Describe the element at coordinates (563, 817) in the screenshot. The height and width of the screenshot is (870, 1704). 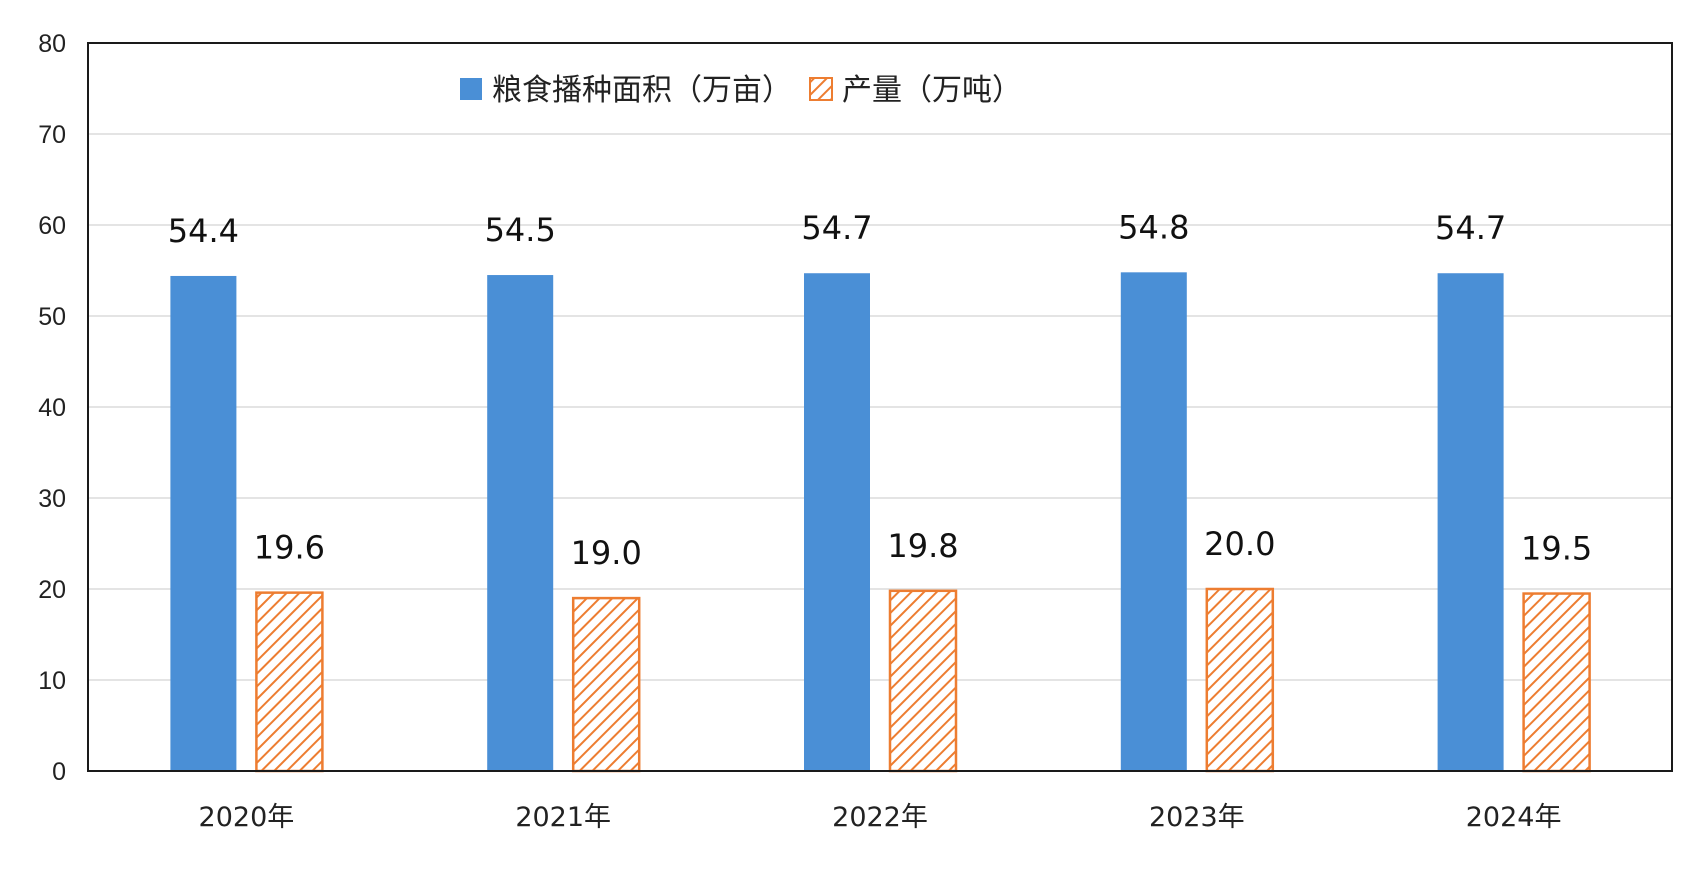
I see `x-tick-label: 2021年` at that location.